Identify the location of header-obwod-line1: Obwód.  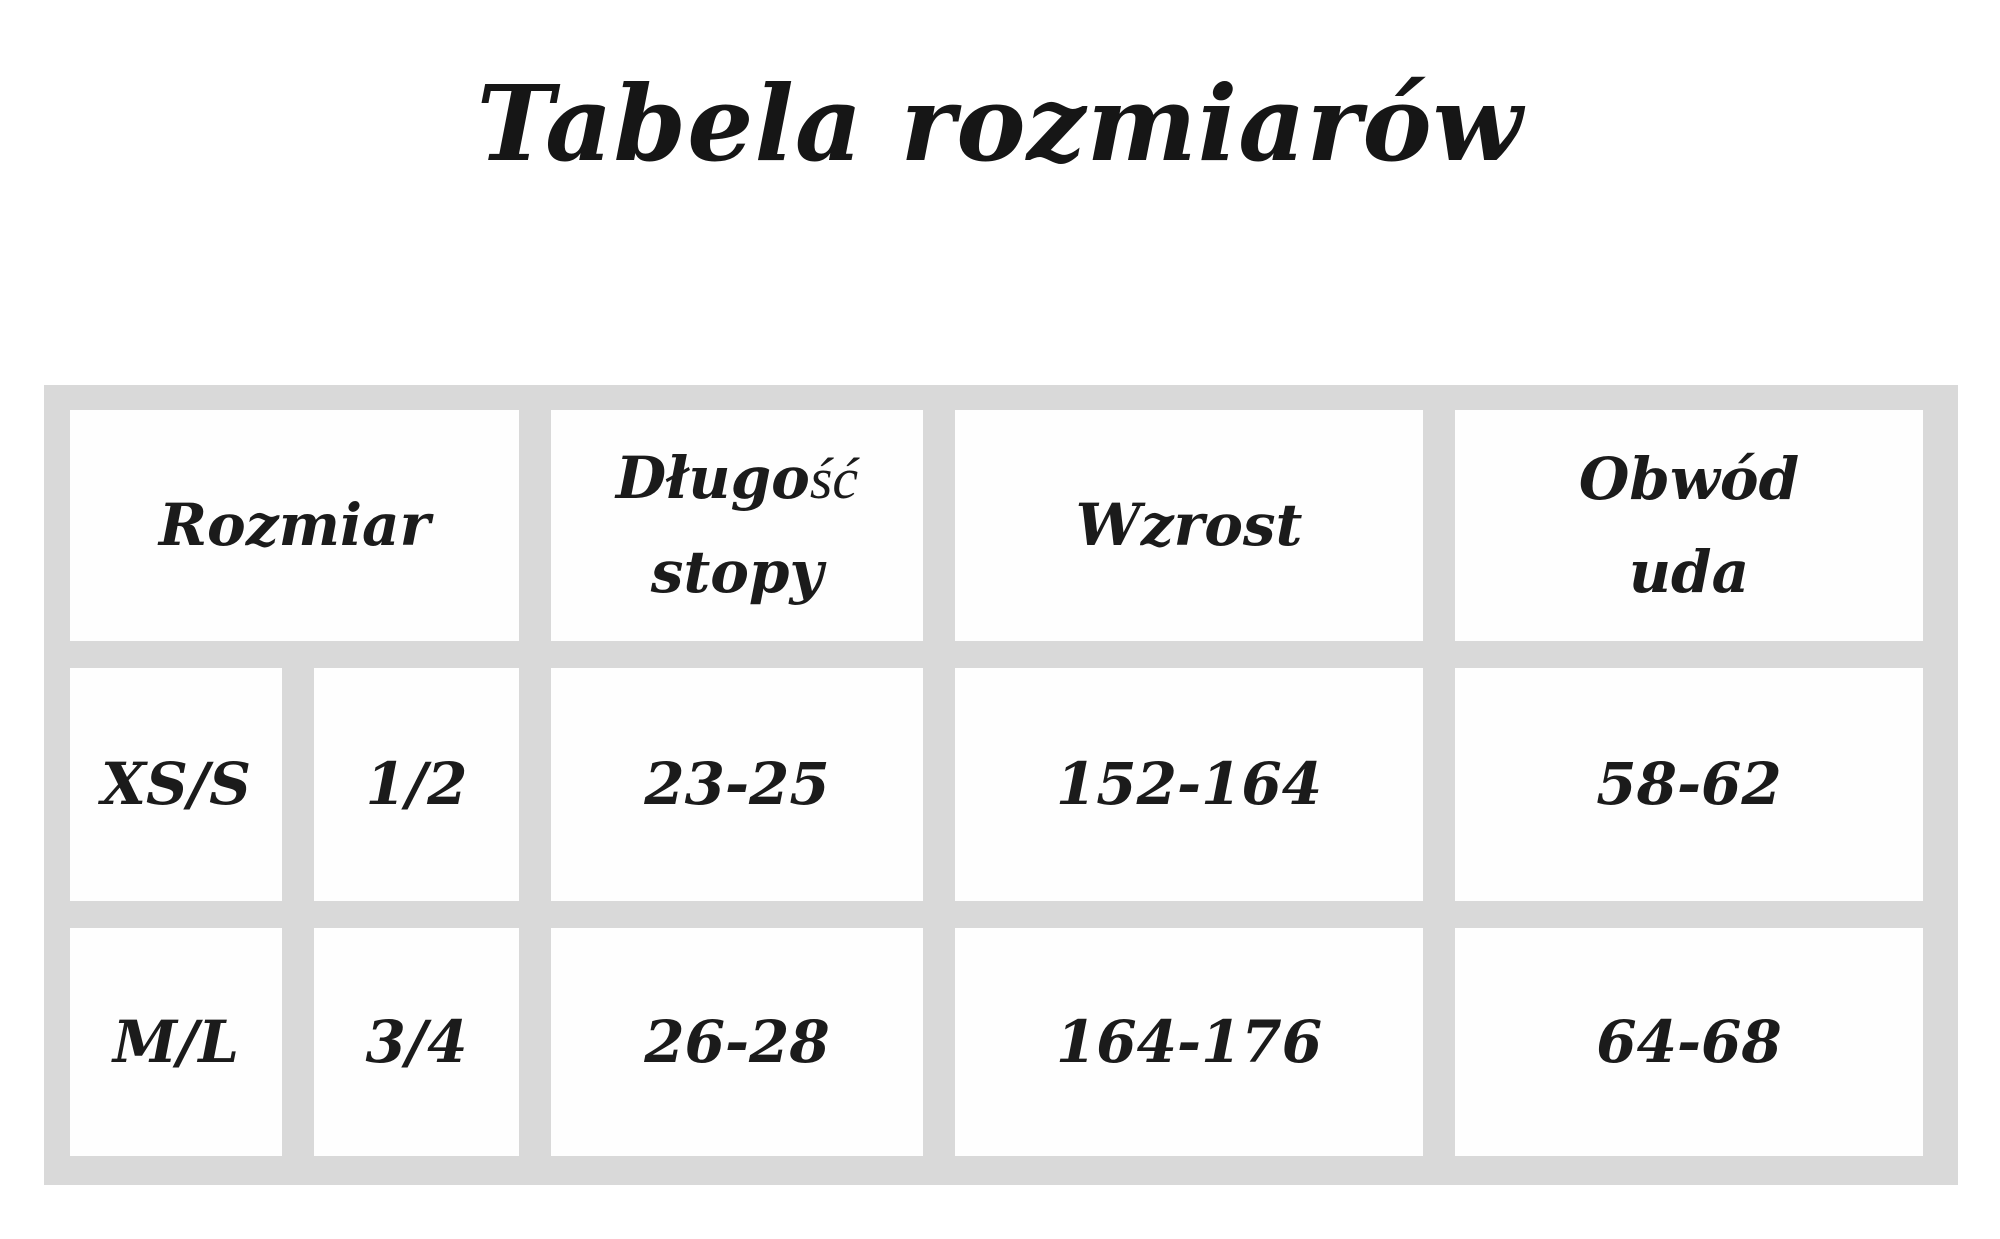
(1689, 478).